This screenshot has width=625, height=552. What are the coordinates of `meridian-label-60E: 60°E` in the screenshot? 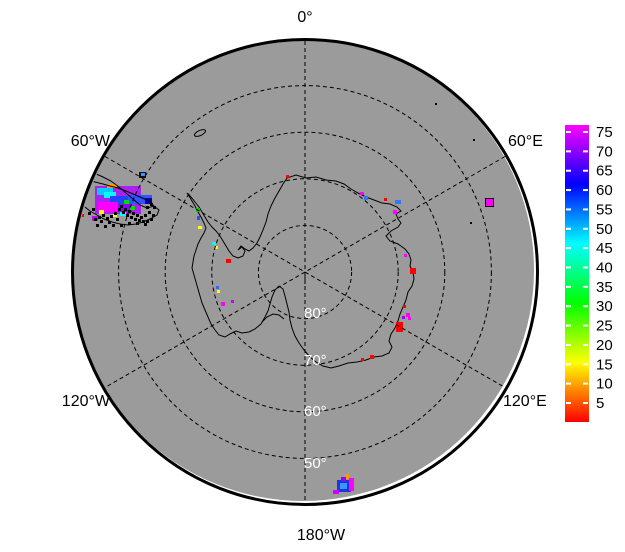 It's located at (525, 141).